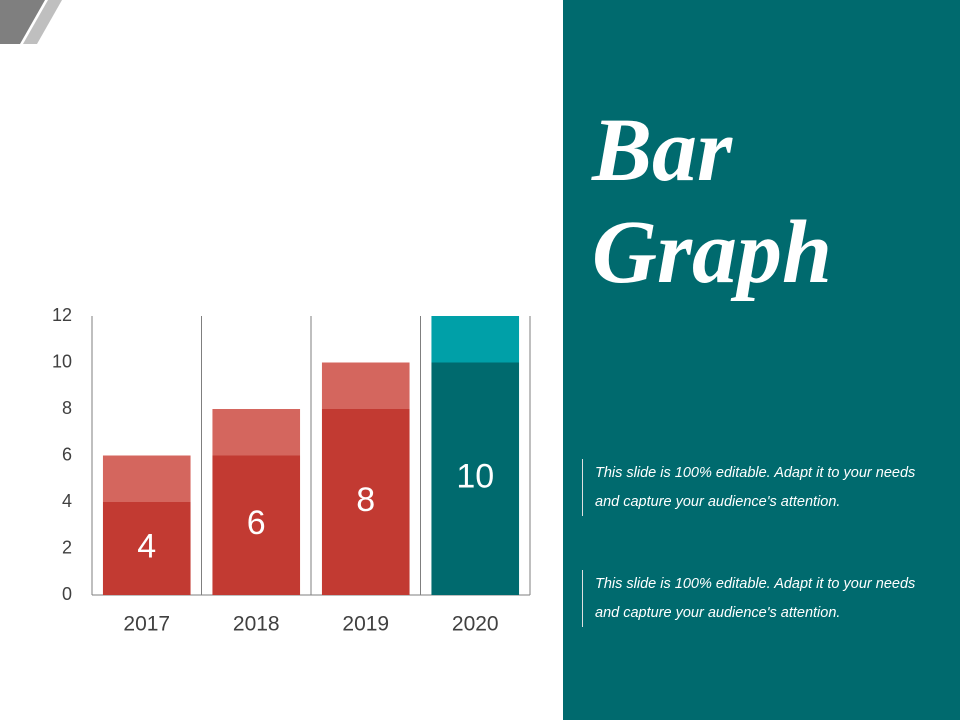 This screenshot has width=960, height=720. I want to click on data-label: 6, so click(256, 523).